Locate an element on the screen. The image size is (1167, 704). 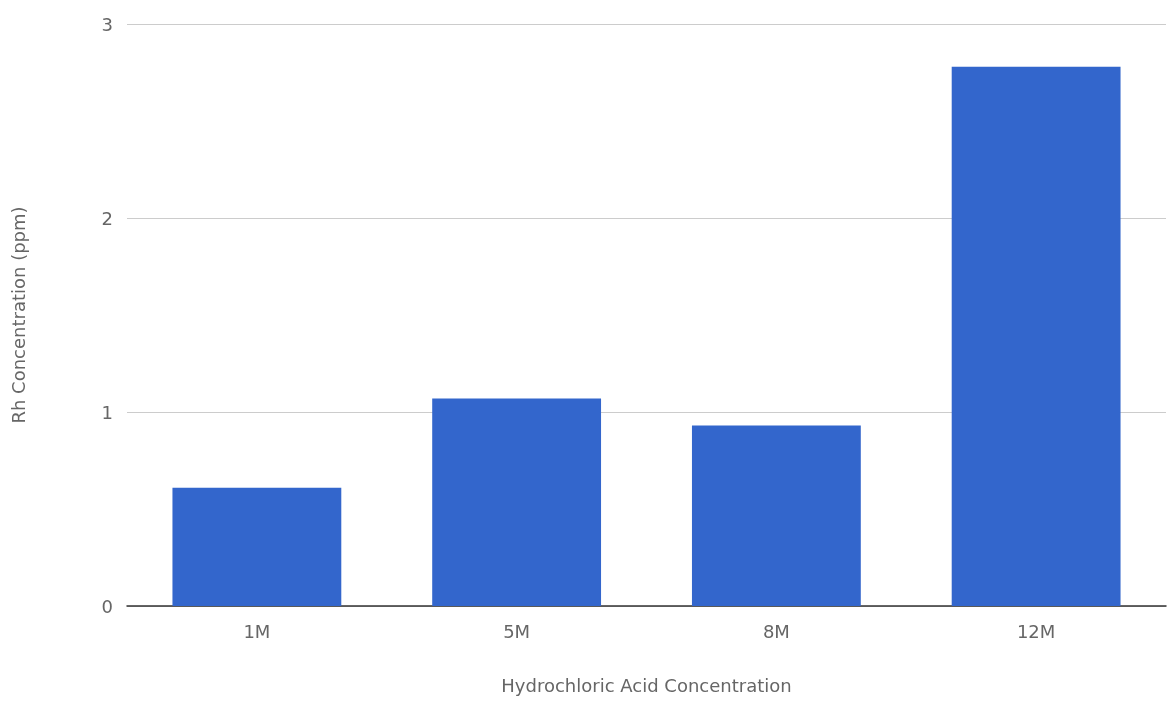
y-tick-label: 0 is located at coordinates (107, 606).